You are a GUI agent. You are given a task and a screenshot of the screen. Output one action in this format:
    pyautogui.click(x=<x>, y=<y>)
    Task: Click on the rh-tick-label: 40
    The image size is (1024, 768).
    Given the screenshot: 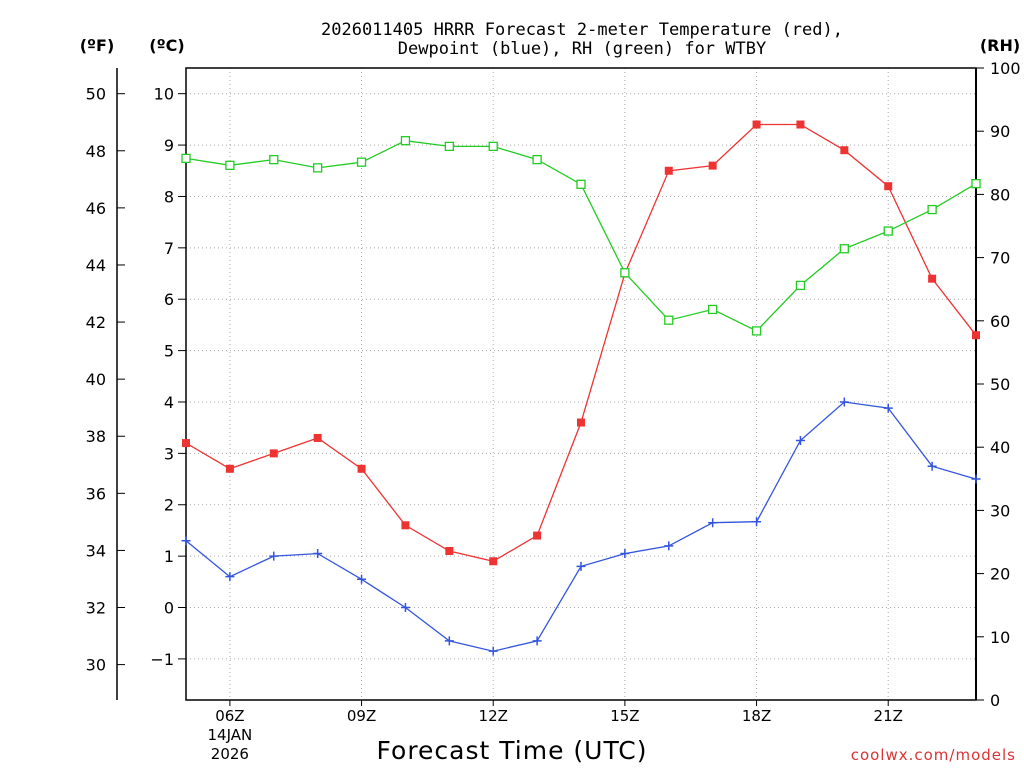 What is the action you would take?
    pyautogui.click(x=1000, y=447)
    